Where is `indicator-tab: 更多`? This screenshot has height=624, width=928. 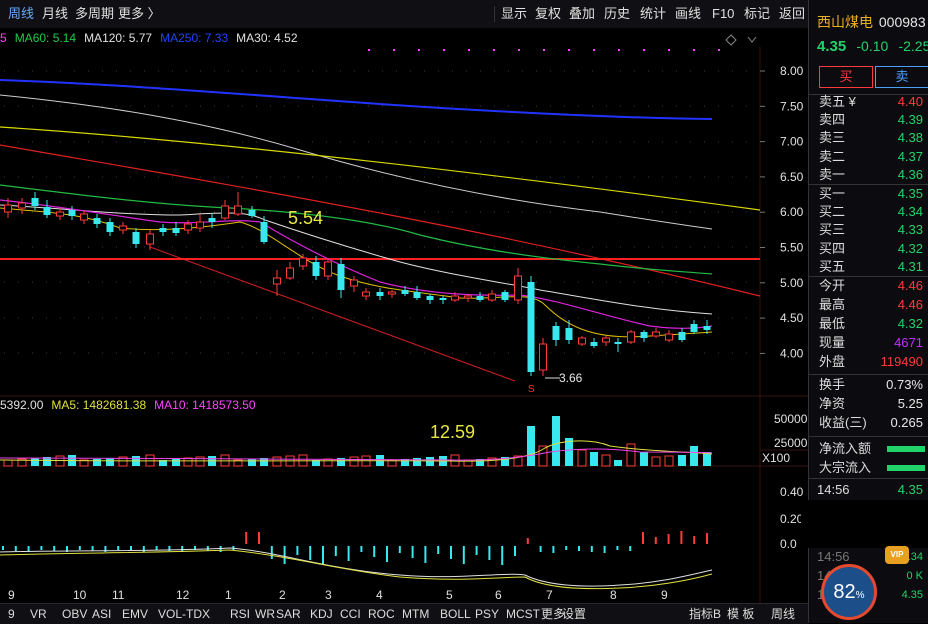 indicator-tab: 更多 is located at coordinates (553, 614).